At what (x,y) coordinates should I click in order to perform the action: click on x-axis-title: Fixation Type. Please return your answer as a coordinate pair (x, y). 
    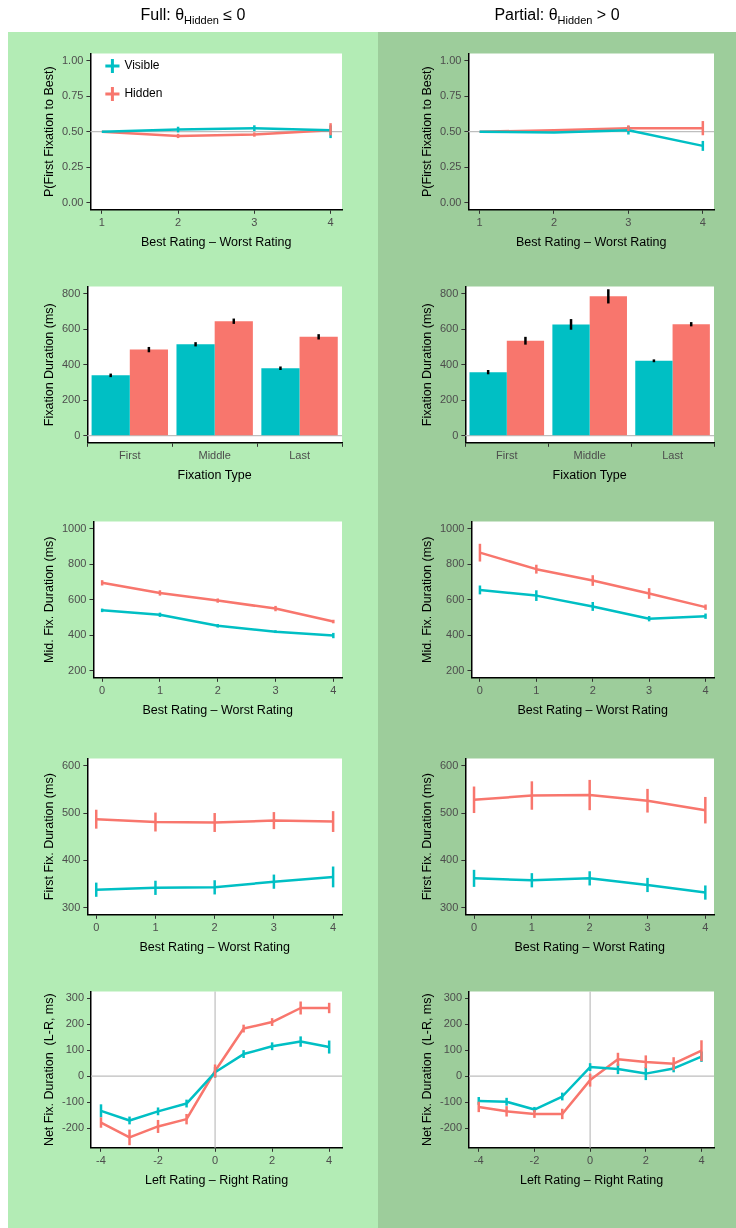
    Looking at the image, I should click on (214, 474).